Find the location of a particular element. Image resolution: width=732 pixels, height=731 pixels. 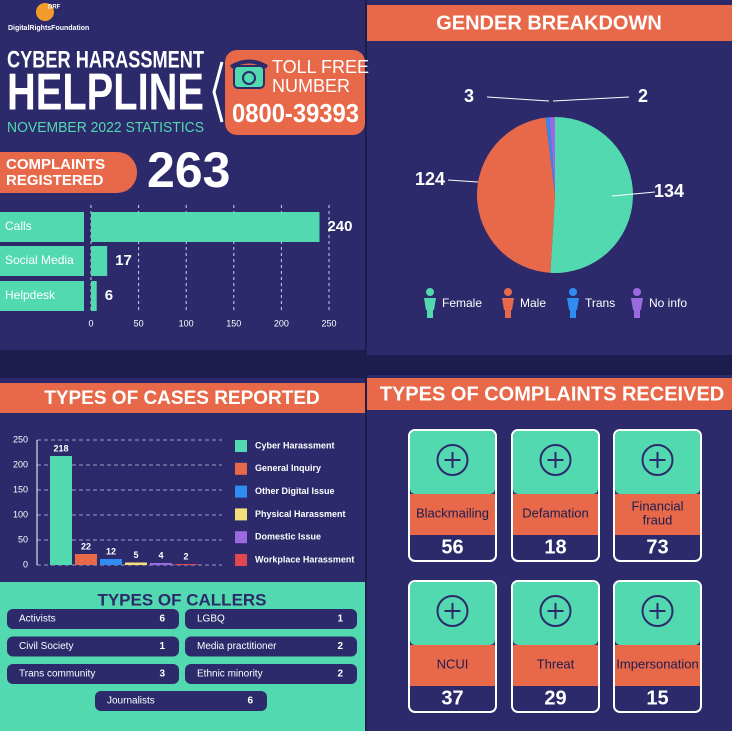

toll-free-number: 0800-39393 is located at coordinates (295, 113).